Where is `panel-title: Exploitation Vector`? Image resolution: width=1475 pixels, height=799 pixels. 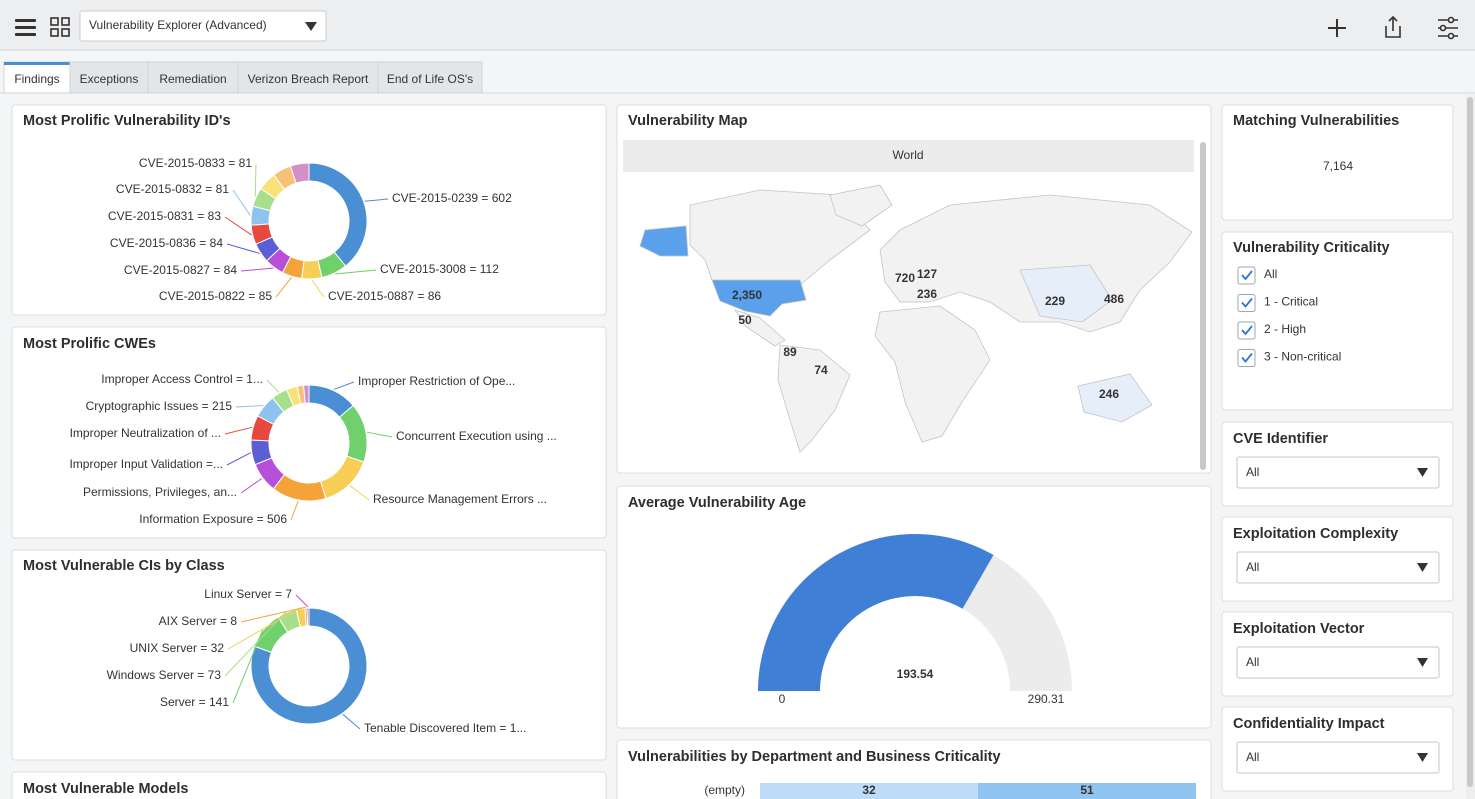 panel-title: Exploitation Vector is located at coordinates (1299, 629).